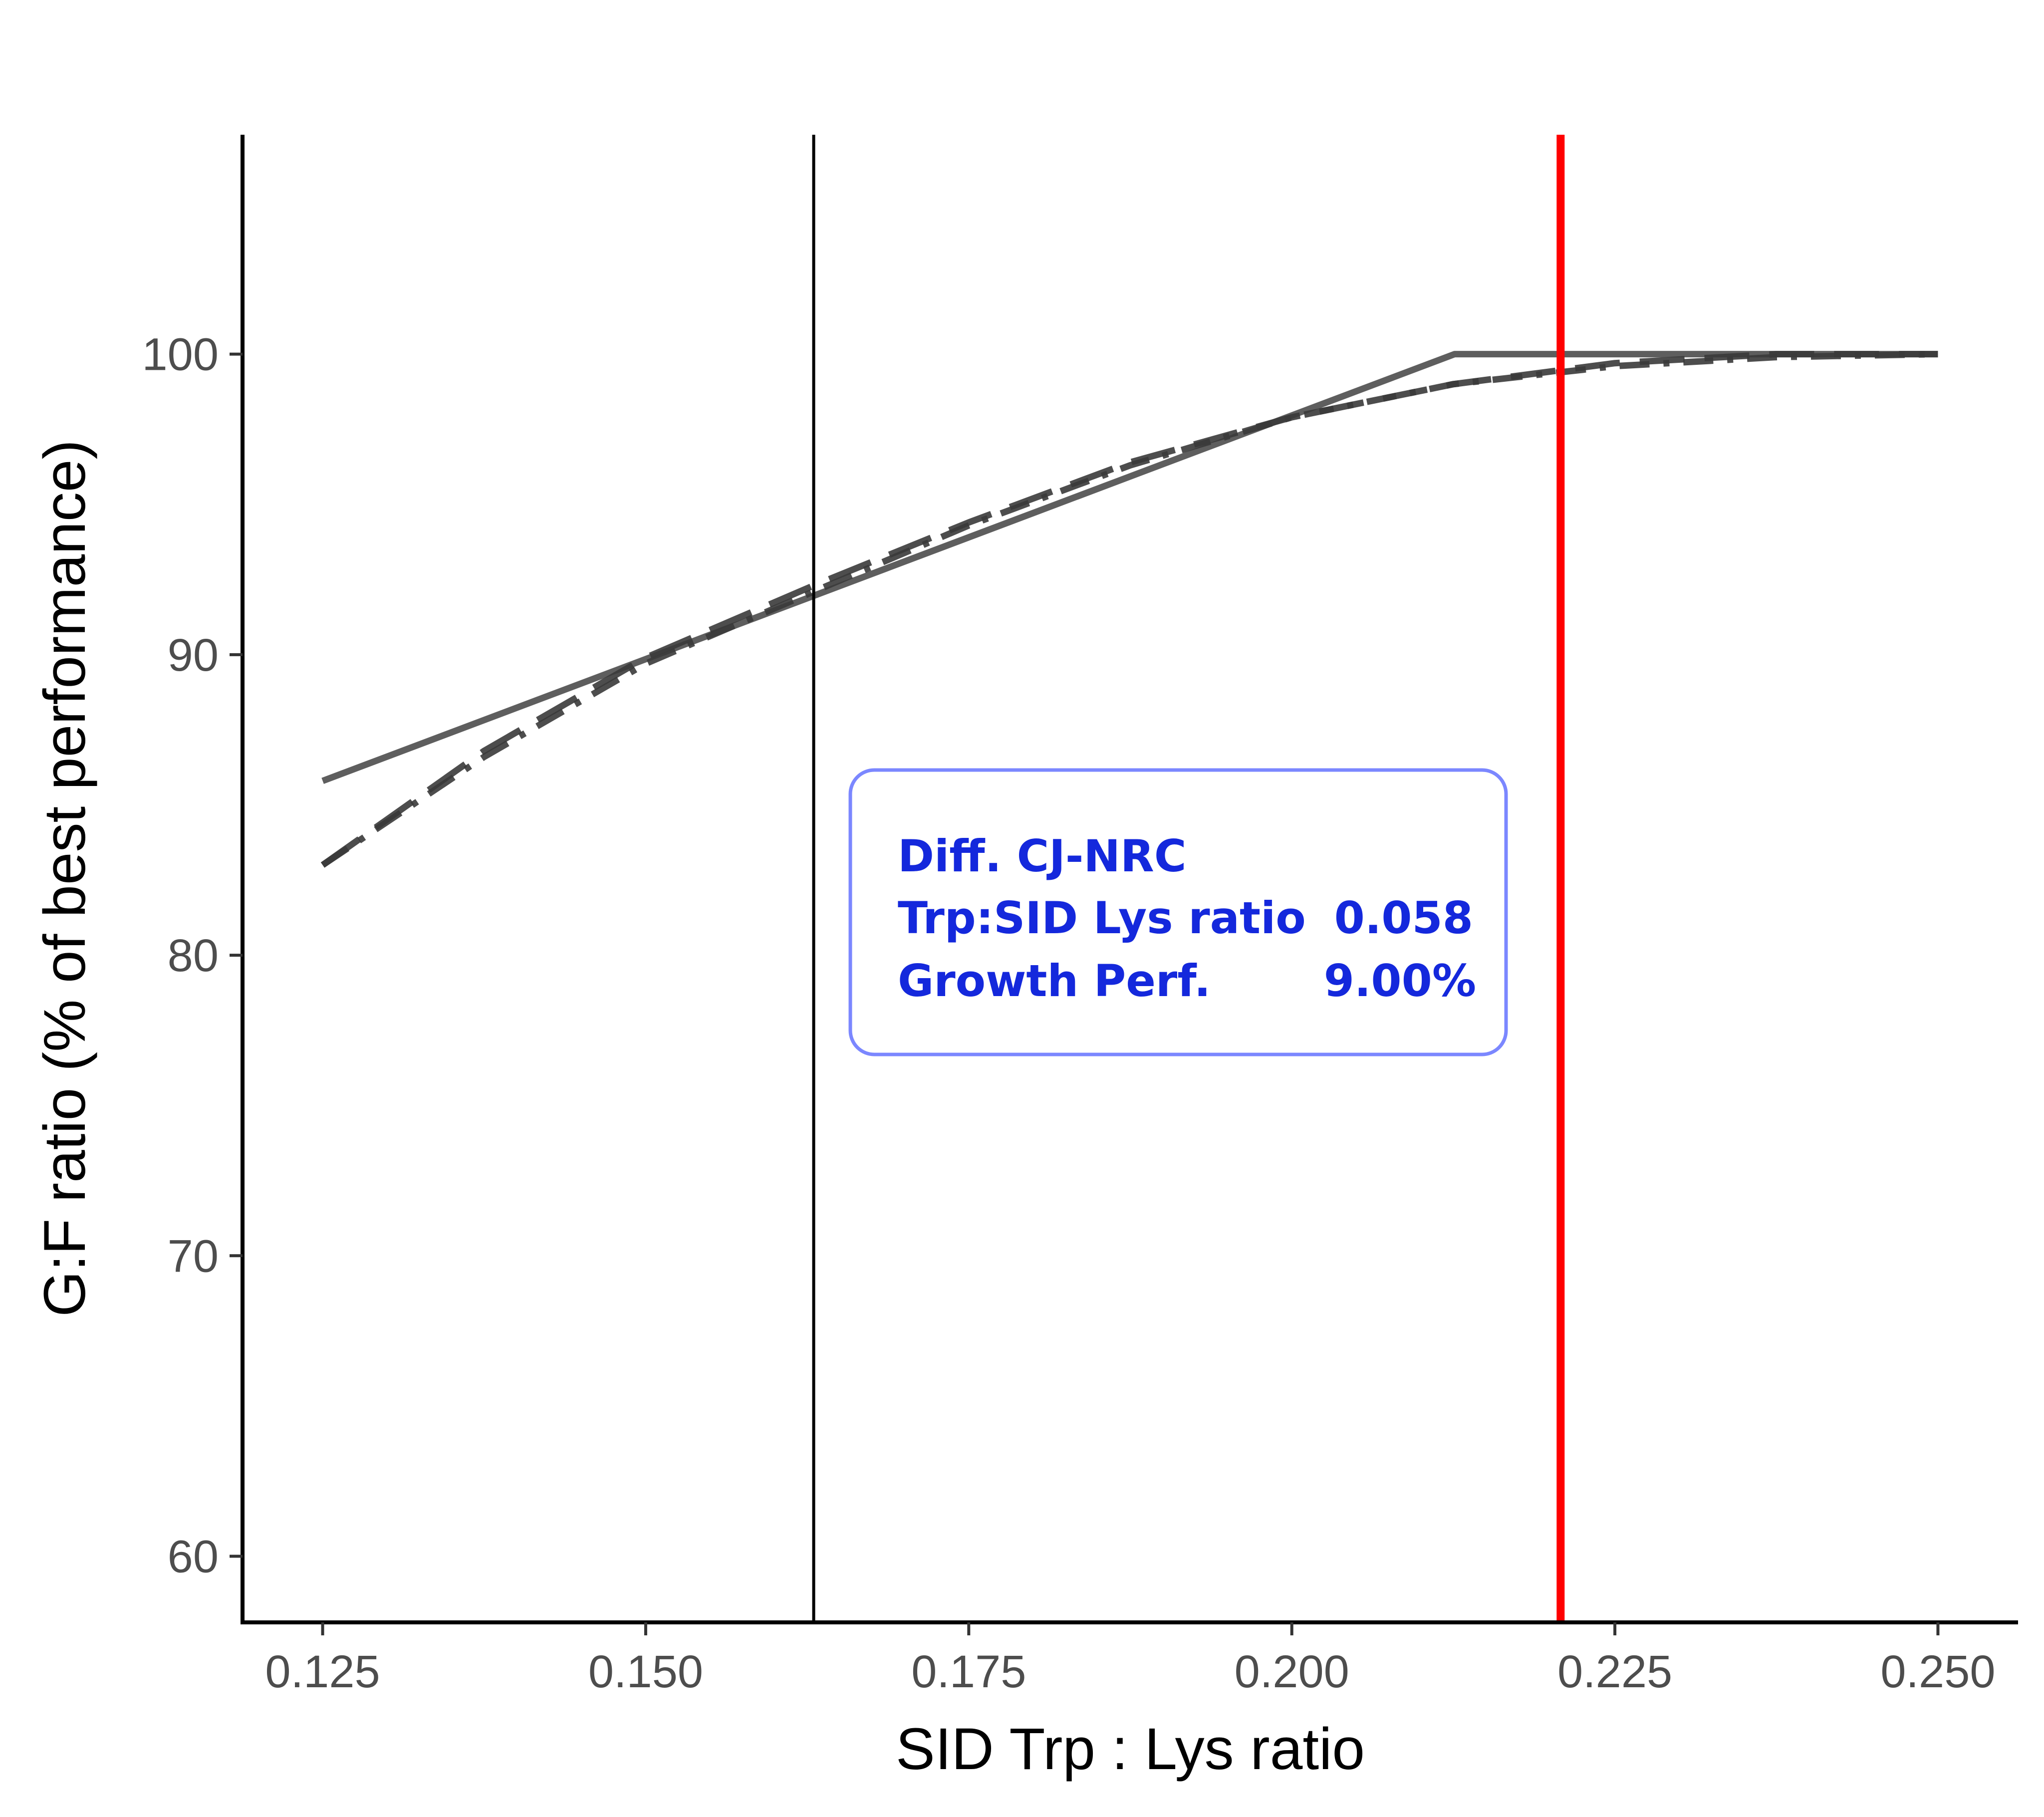  Describe the element at coordinates (1614, 1671) in the screenshot. I see `x-tick-label: 0.225` at that location.